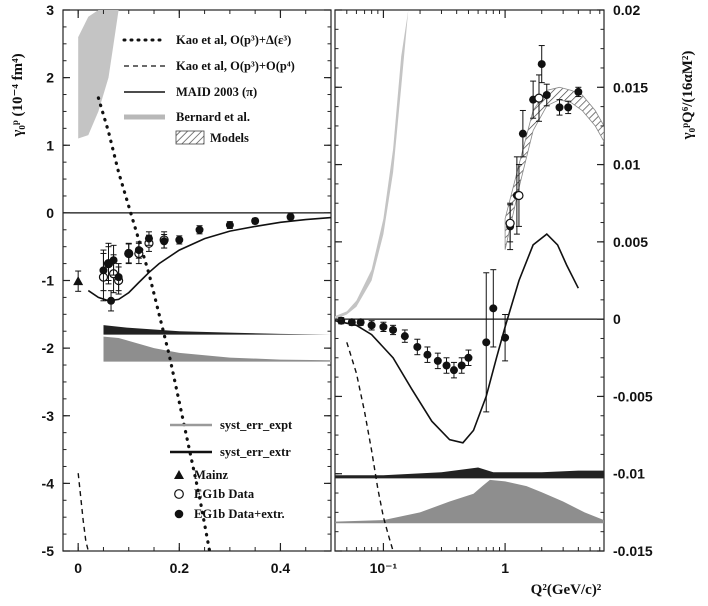  What do you see at coordinates (566, 590) in the screenshot?
I see `right-x-axis-label: Q²(GeV/c)²` at bounding box center [566, 590].